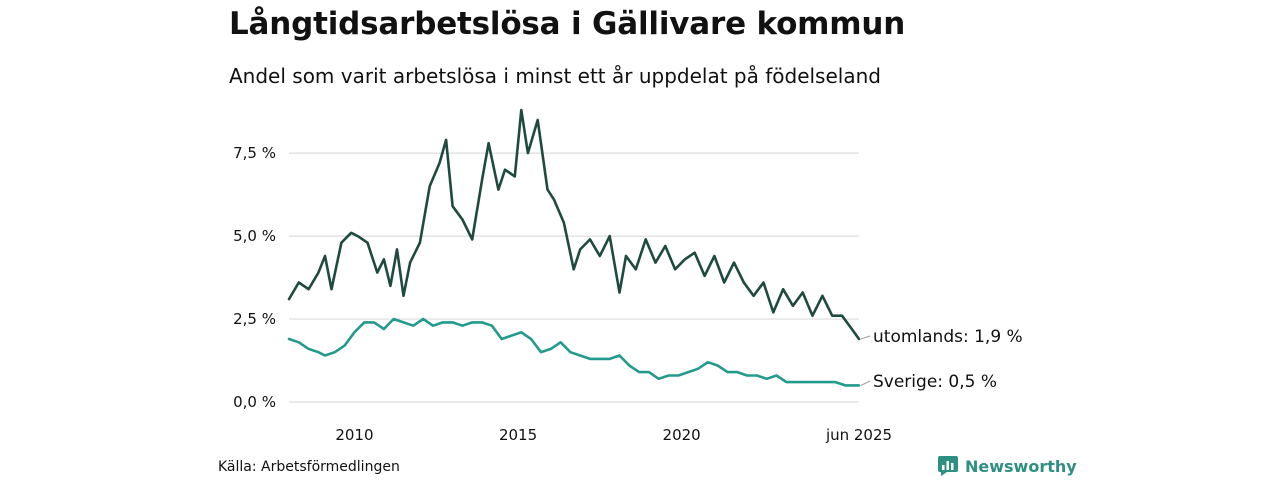 The height and width of the screenshot is (480, 1280). I want to click on series-end-label: Sverige: 0,5 %, so click(935, 382).